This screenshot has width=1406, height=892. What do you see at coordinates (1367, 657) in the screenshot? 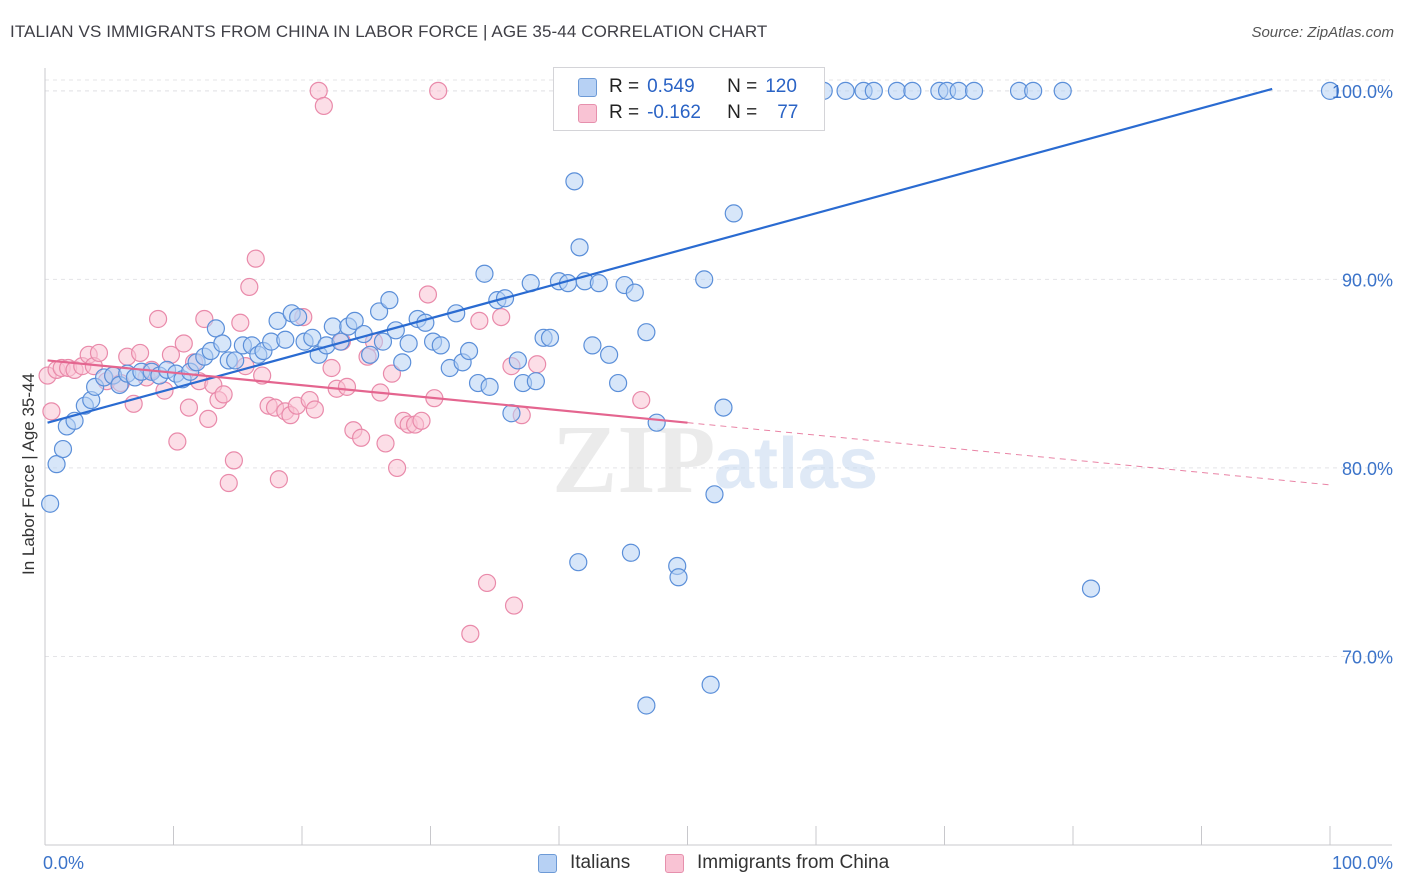
I see `y-tick-label: 70.0%` at bounding box center [1367, 657].